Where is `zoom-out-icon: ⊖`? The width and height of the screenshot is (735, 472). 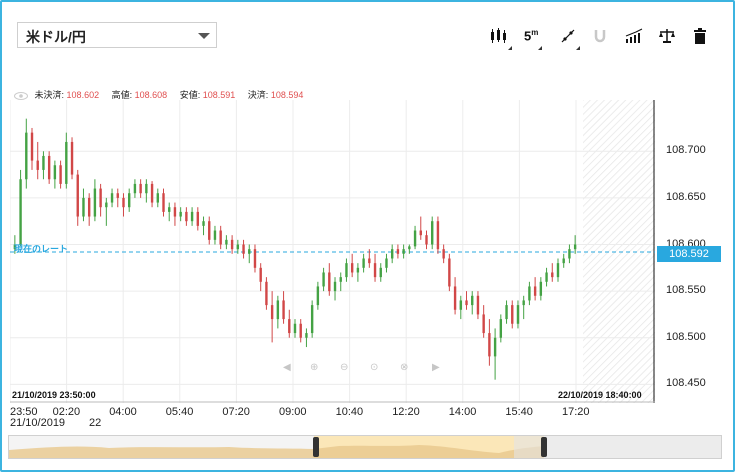
zoom-out-icon: ⊖ is located at coordinates (344, 367).